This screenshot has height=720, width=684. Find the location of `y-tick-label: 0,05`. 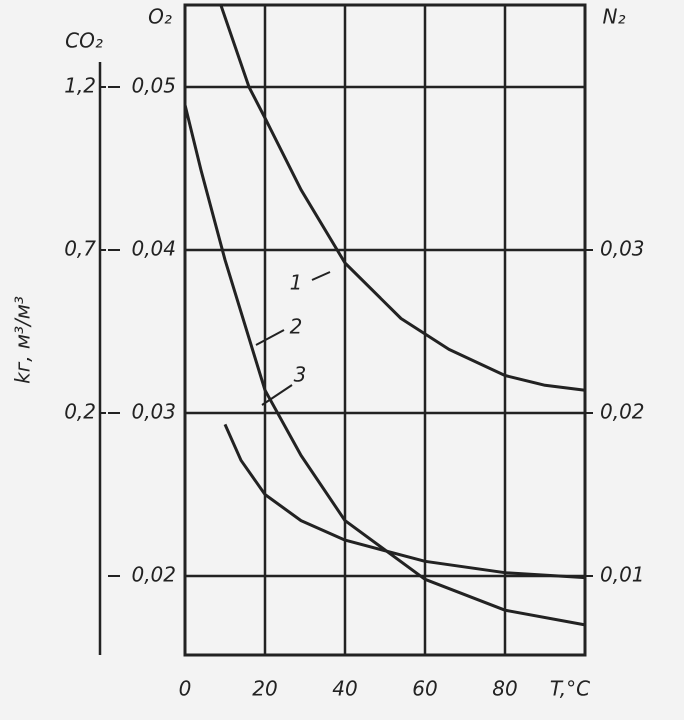

y-tick-label: 0,05 is located at coordinates (153, 86).